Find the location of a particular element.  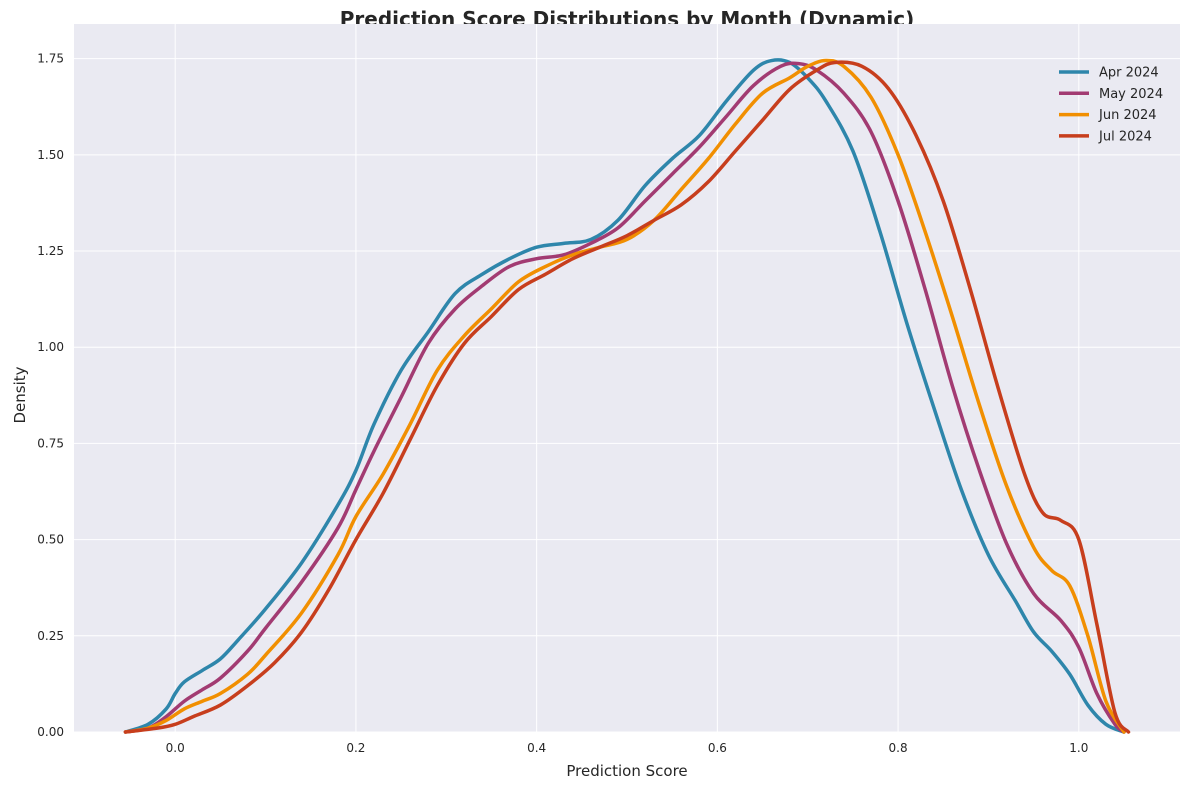

legend-label-may-2024: May 2024 is located at coordinates (1131, 94).